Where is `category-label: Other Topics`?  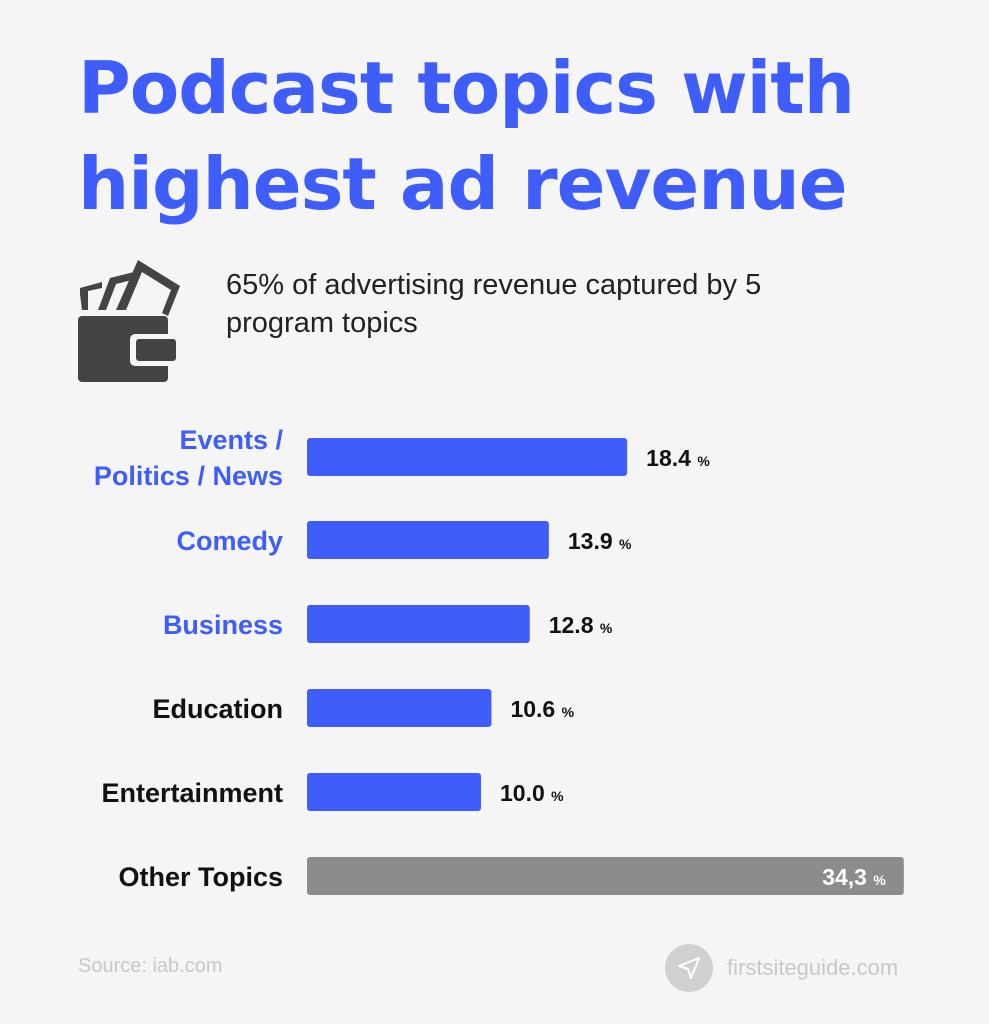
category-label: Other Topics is located at coordinates (200, 877).